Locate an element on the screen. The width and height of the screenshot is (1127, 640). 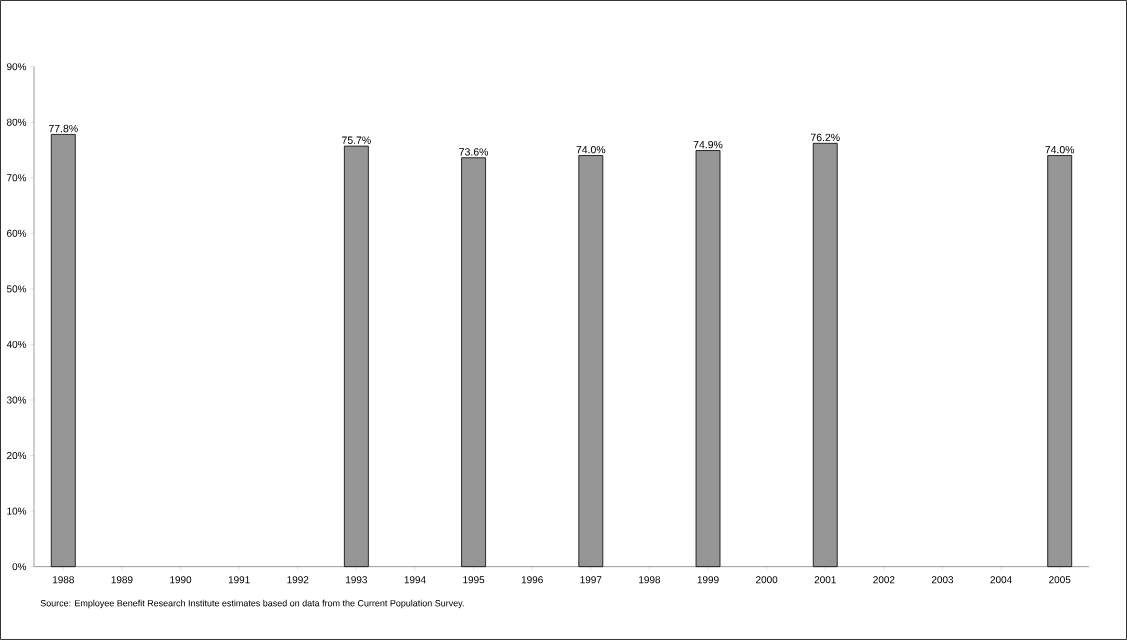
data-label: 76.2% is located at coordinates (825, 137).